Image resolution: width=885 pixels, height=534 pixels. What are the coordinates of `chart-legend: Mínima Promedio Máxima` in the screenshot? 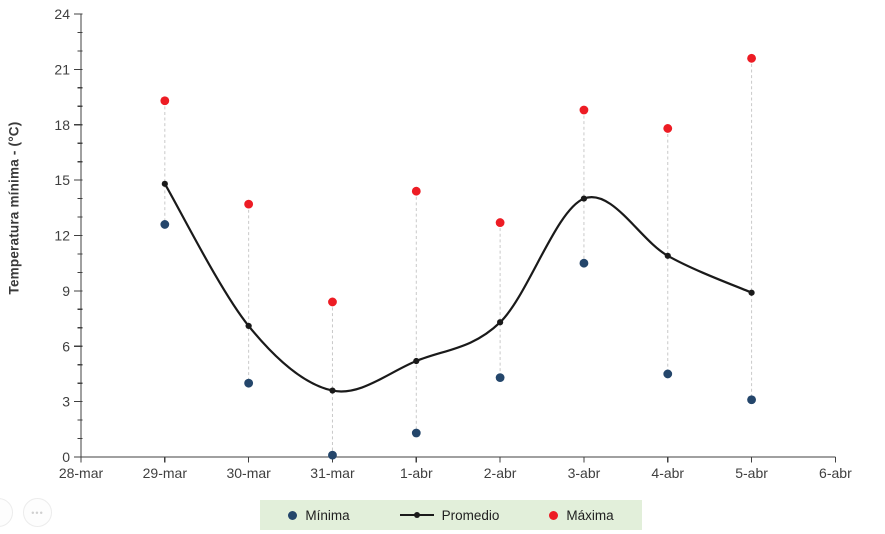 It's located at (451, 515).